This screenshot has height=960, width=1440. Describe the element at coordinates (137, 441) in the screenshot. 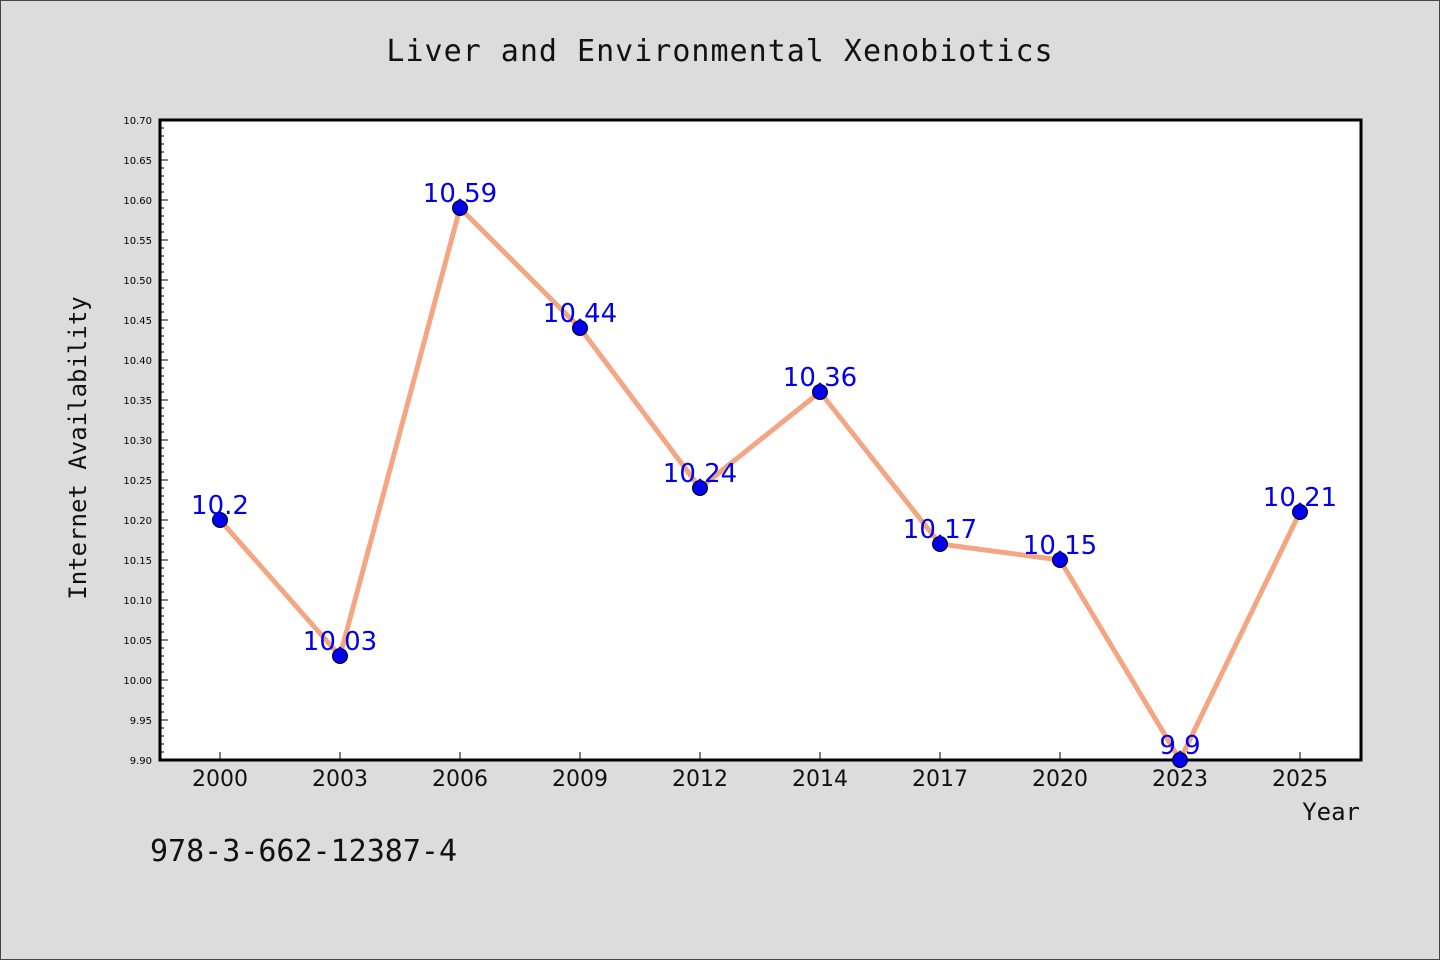

I see `y-tick-label: 10.30` at that location.